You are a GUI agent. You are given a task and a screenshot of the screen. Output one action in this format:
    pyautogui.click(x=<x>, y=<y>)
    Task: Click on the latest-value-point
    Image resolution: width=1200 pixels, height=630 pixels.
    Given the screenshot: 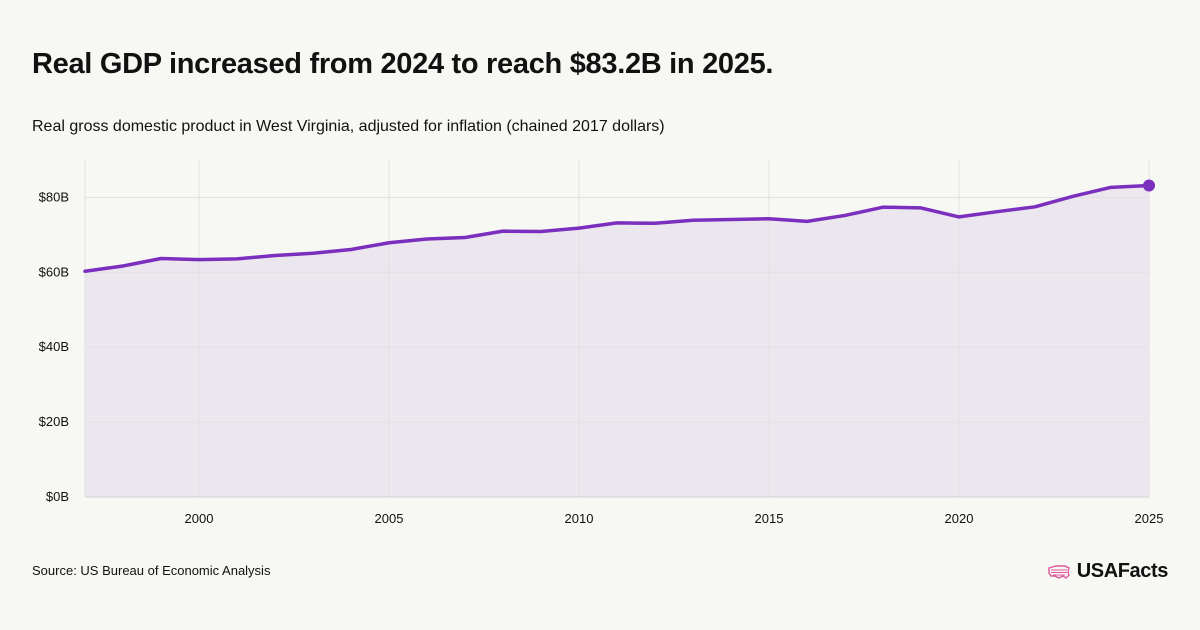 What is the action you would take?
    pyautogui.click(x=1149, y=185)
    